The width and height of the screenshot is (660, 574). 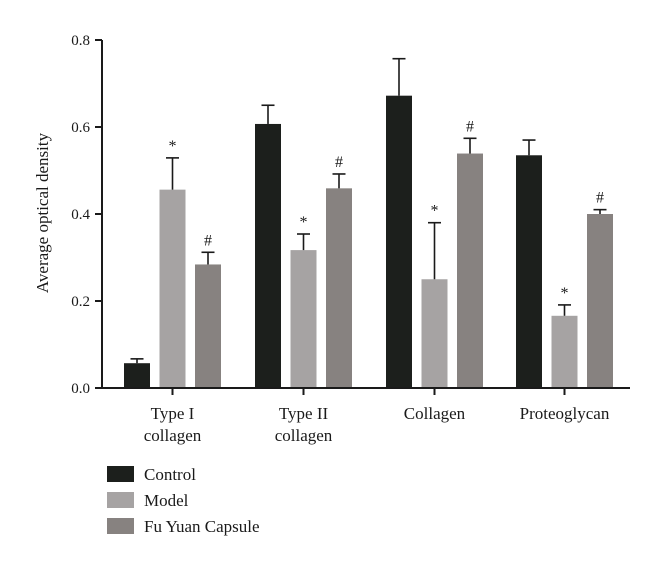 I want to click on y-tick-label: 0.8, so click(x=80, y=41).